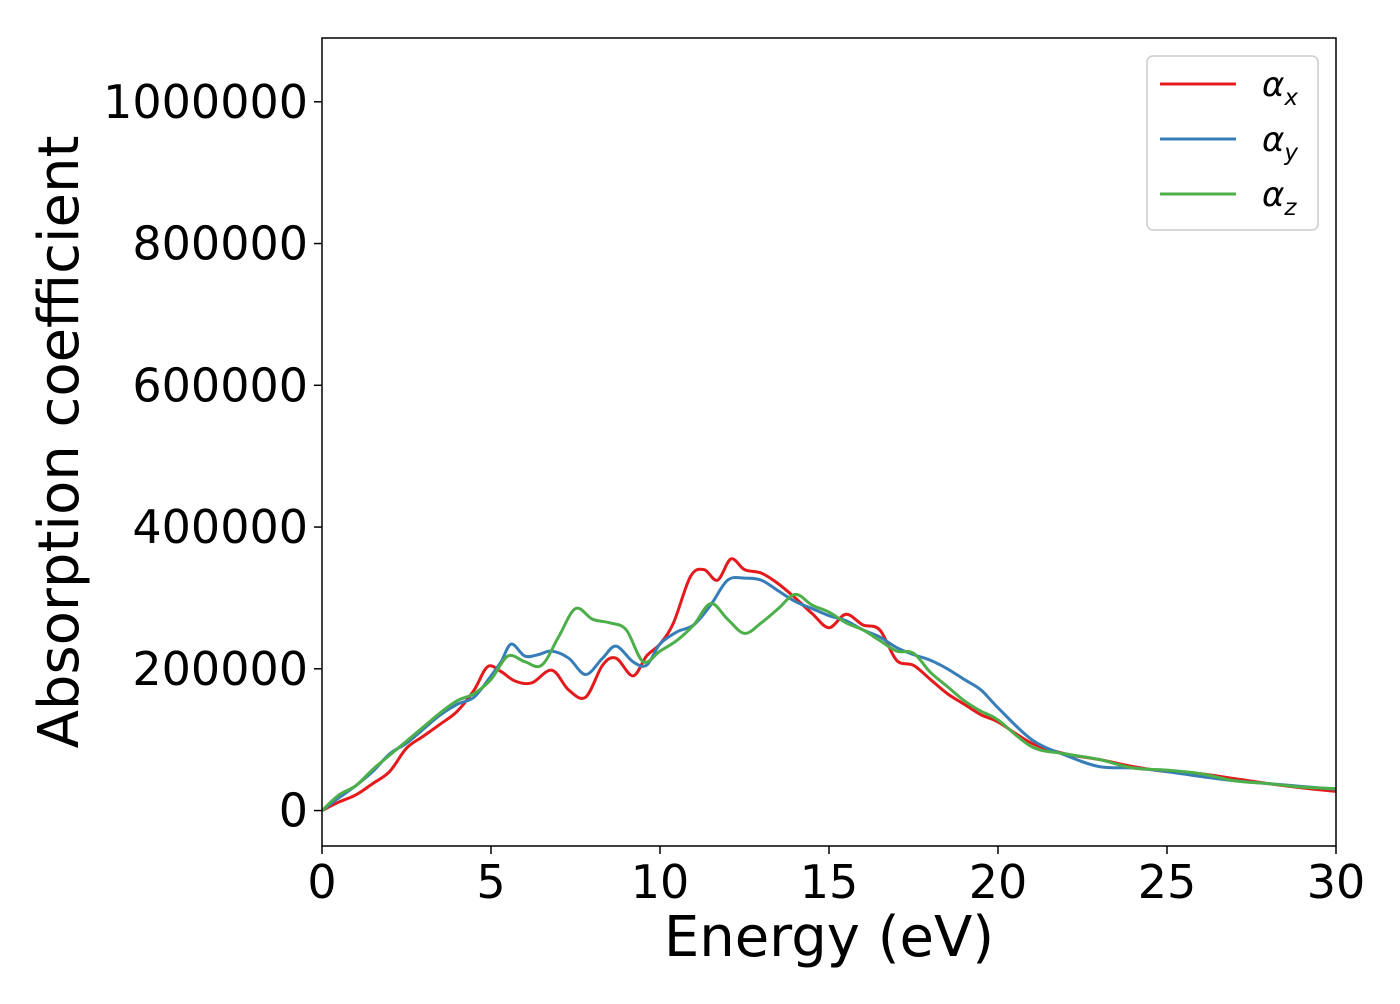  Describe the element at coordinates (220, 527) in the screenshot. I see `y-tick-label: 400000` at that location.